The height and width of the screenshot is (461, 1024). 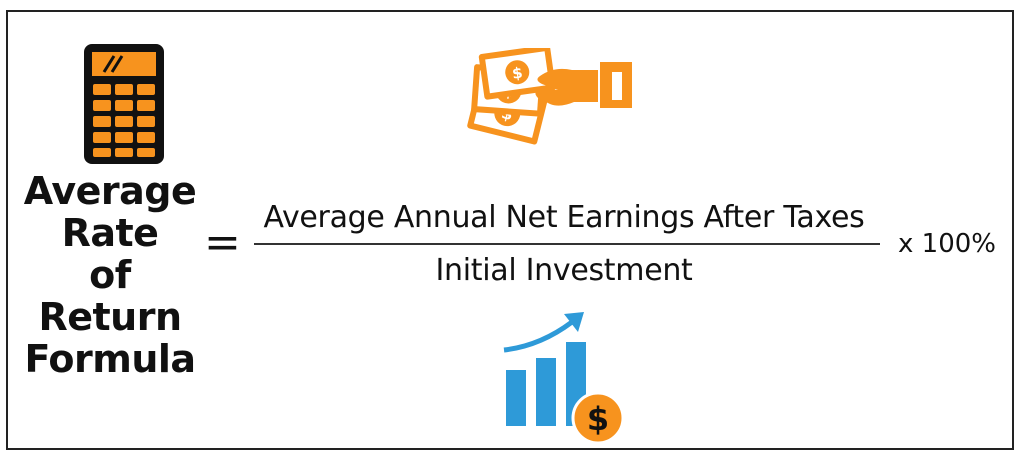 What do you see at coordinates (567, 244) in the screenshot?
I see `fraction-bar` at bounding box center [567, 244].